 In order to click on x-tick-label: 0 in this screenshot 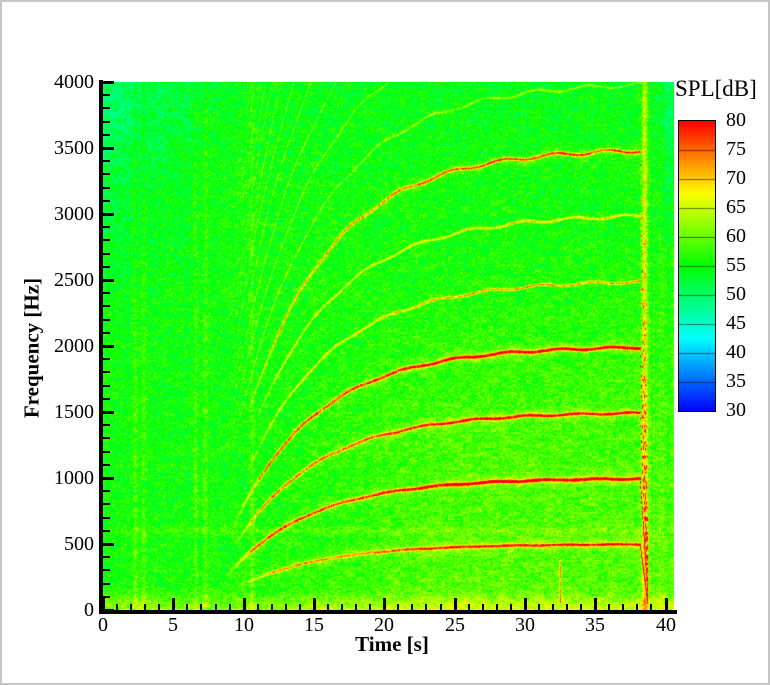, I will do `click(103, 625)`.